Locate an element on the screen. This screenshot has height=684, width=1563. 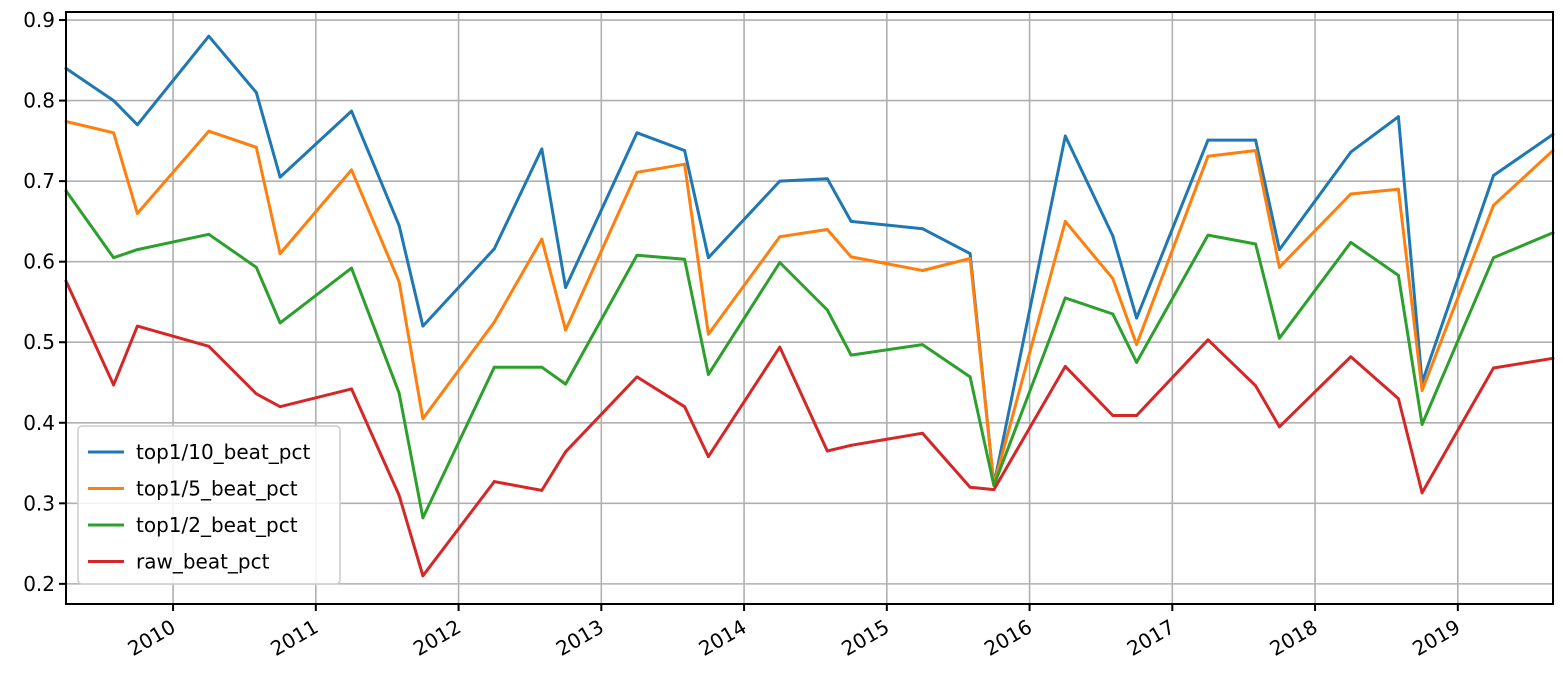
legend-box is located at coordinates (209, 505).